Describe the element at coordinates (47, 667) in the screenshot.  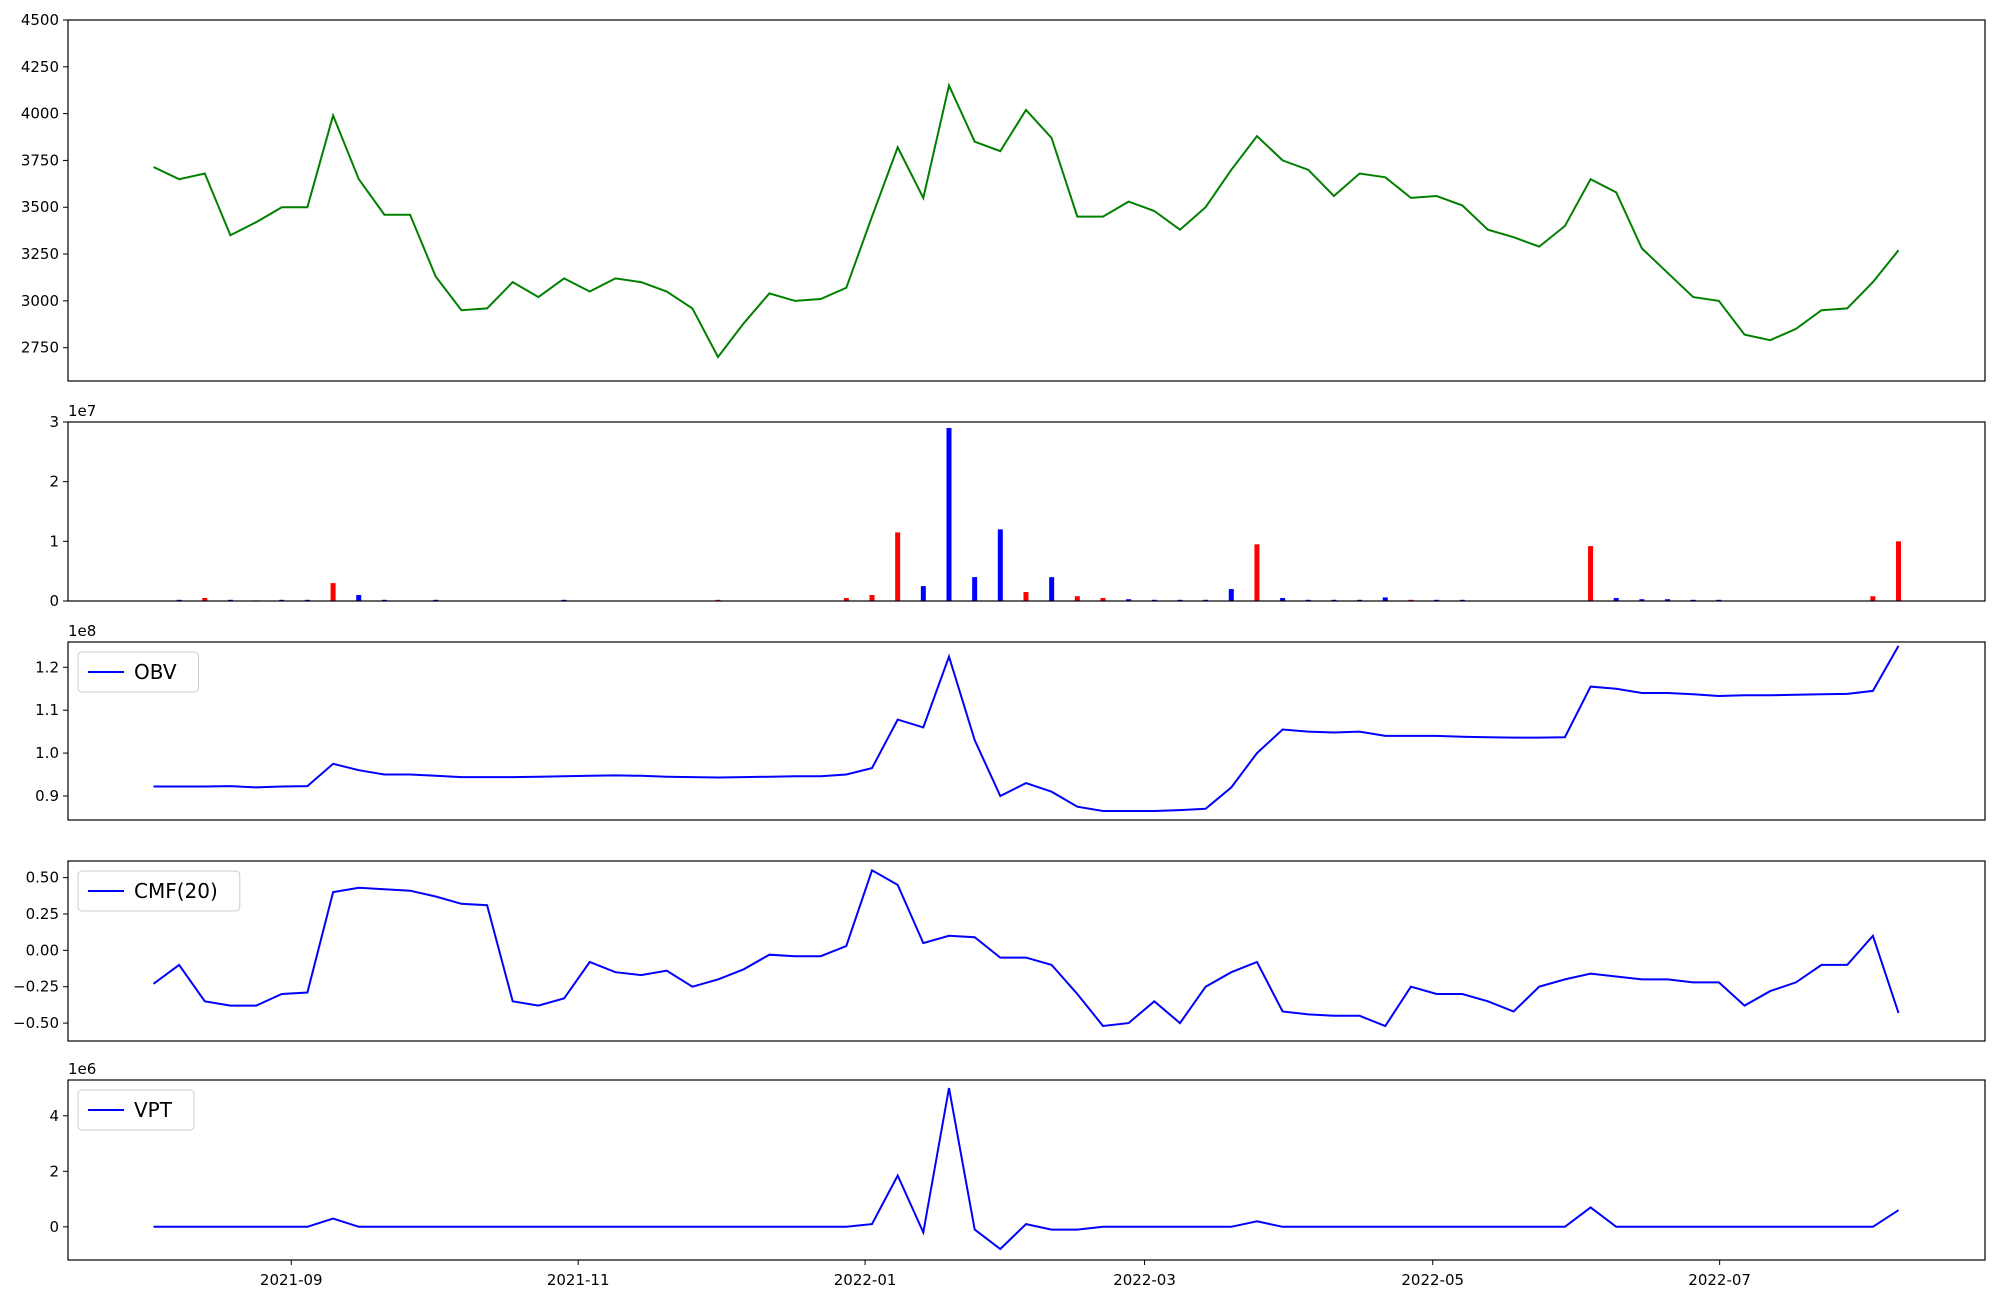
I see `y-tick-label: 1.2` at that location.